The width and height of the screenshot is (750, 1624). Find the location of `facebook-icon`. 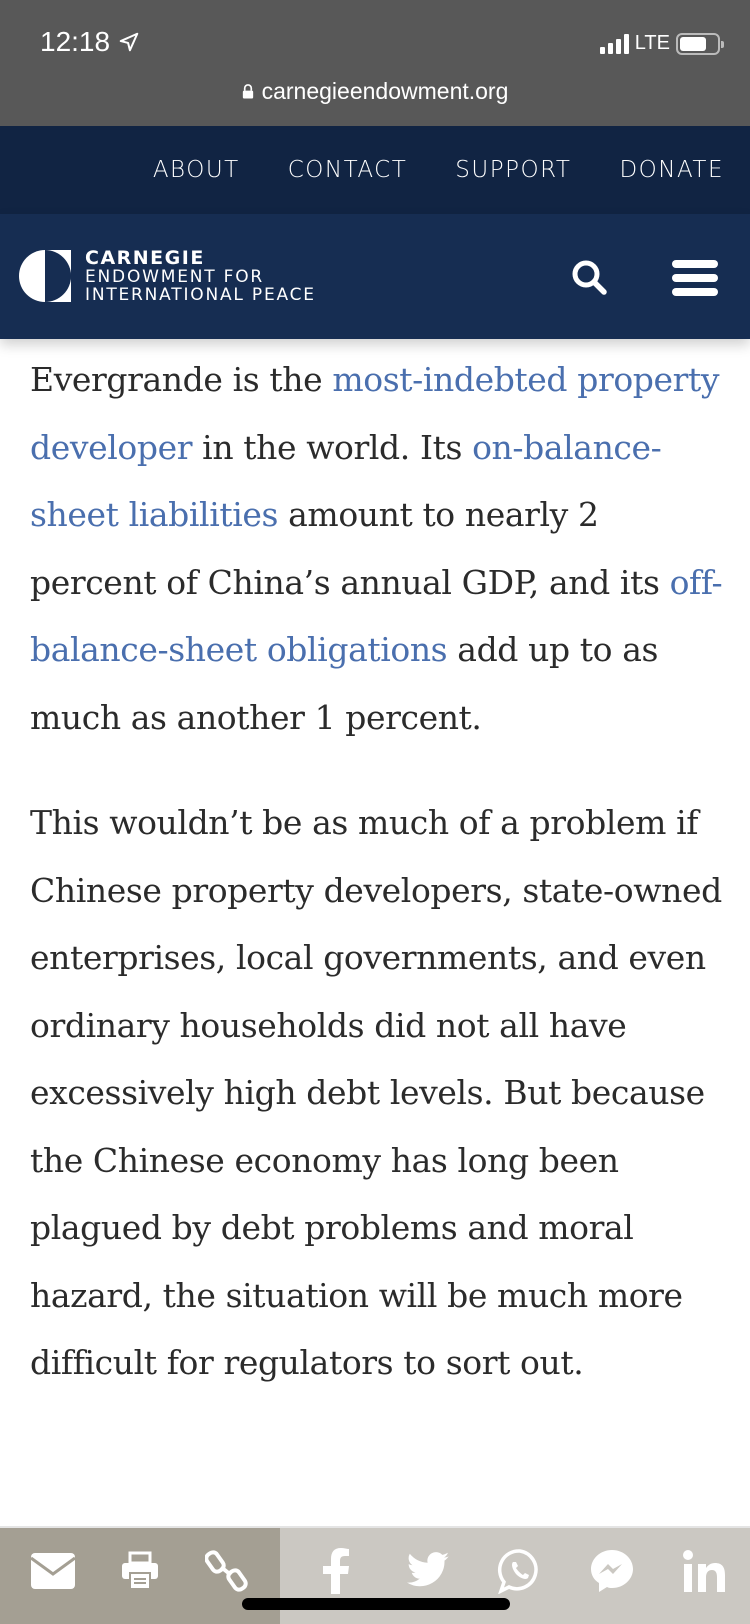

facebook-icon is located at coordinates (336, 1571).